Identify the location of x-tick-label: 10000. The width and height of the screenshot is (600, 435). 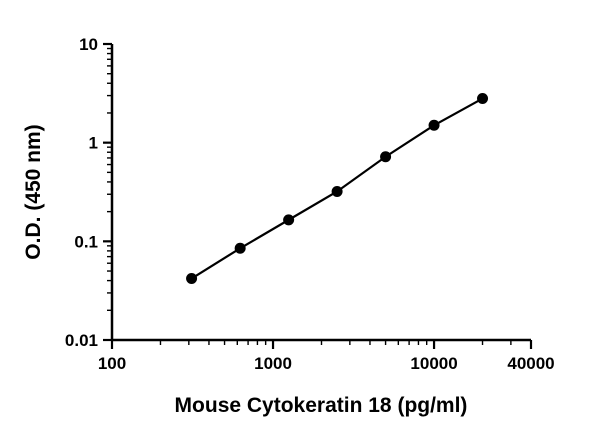
(433, 363).